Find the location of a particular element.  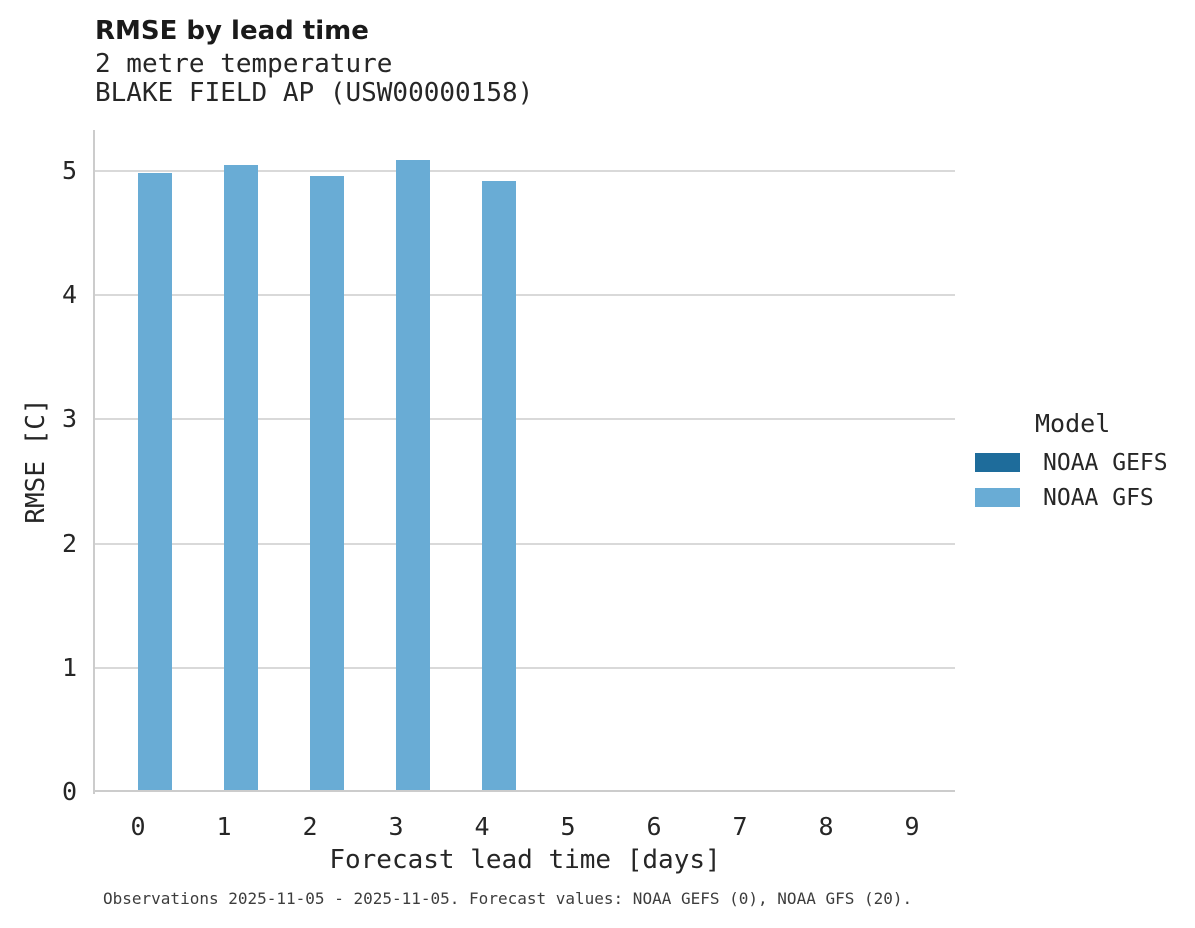

x-tick-label-7: 7 is located at coordinates (740, 826).